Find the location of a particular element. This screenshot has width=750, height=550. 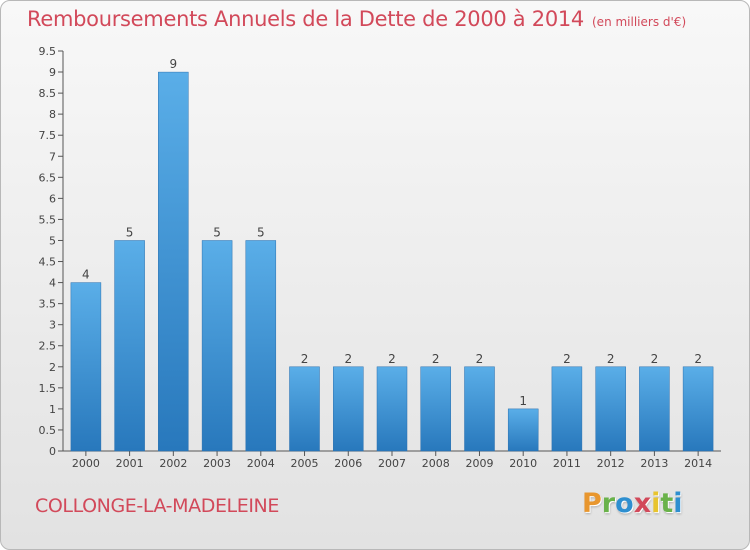

y-tick-label: 1 is located at coordinates (52, 409).